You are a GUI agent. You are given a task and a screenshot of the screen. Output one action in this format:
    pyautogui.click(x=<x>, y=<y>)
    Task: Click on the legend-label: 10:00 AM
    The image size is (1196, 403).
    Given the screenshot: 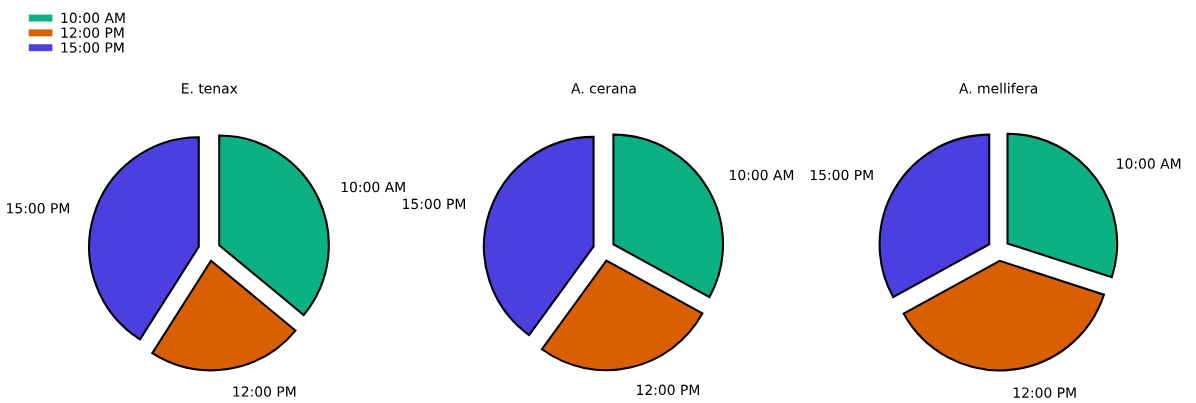 What is the action you would take?
    pyautogui.click(x=93, y=18)
    